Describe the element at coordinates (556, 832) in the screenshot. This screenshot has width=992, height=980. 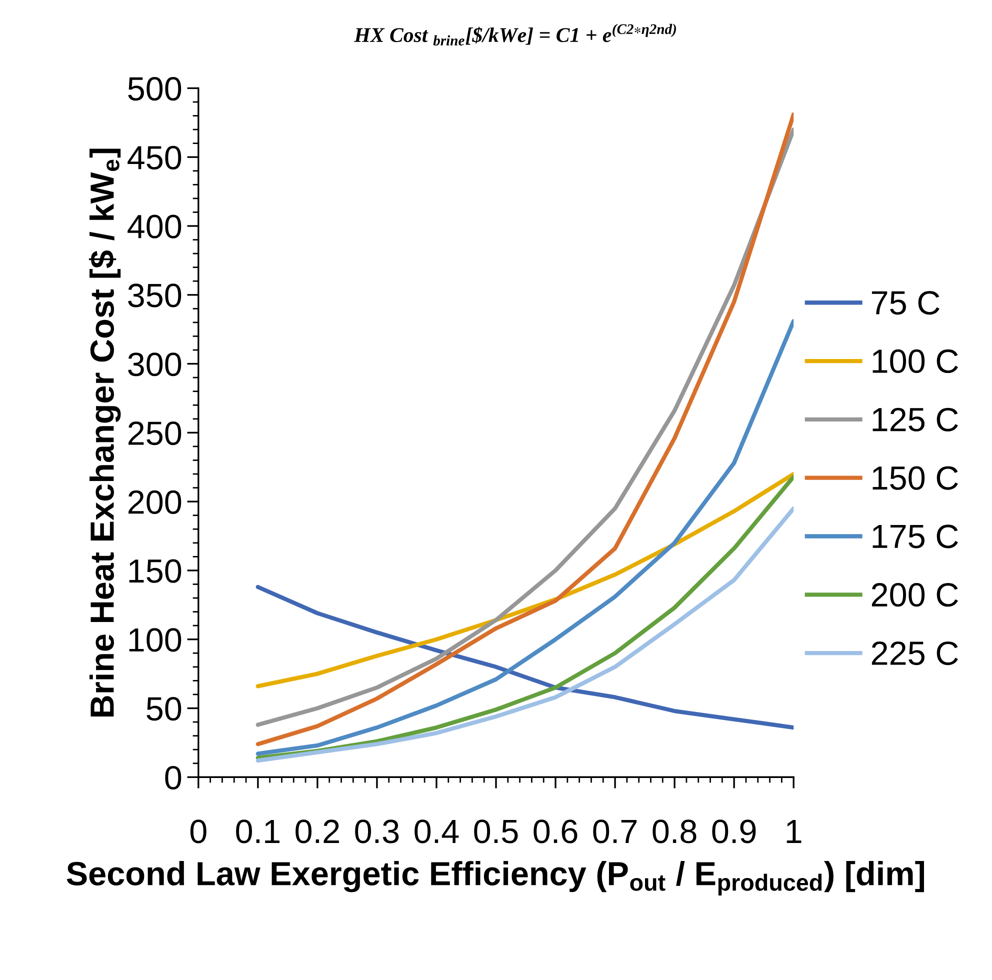
I see `x-tick-label: 0.6` at that location.